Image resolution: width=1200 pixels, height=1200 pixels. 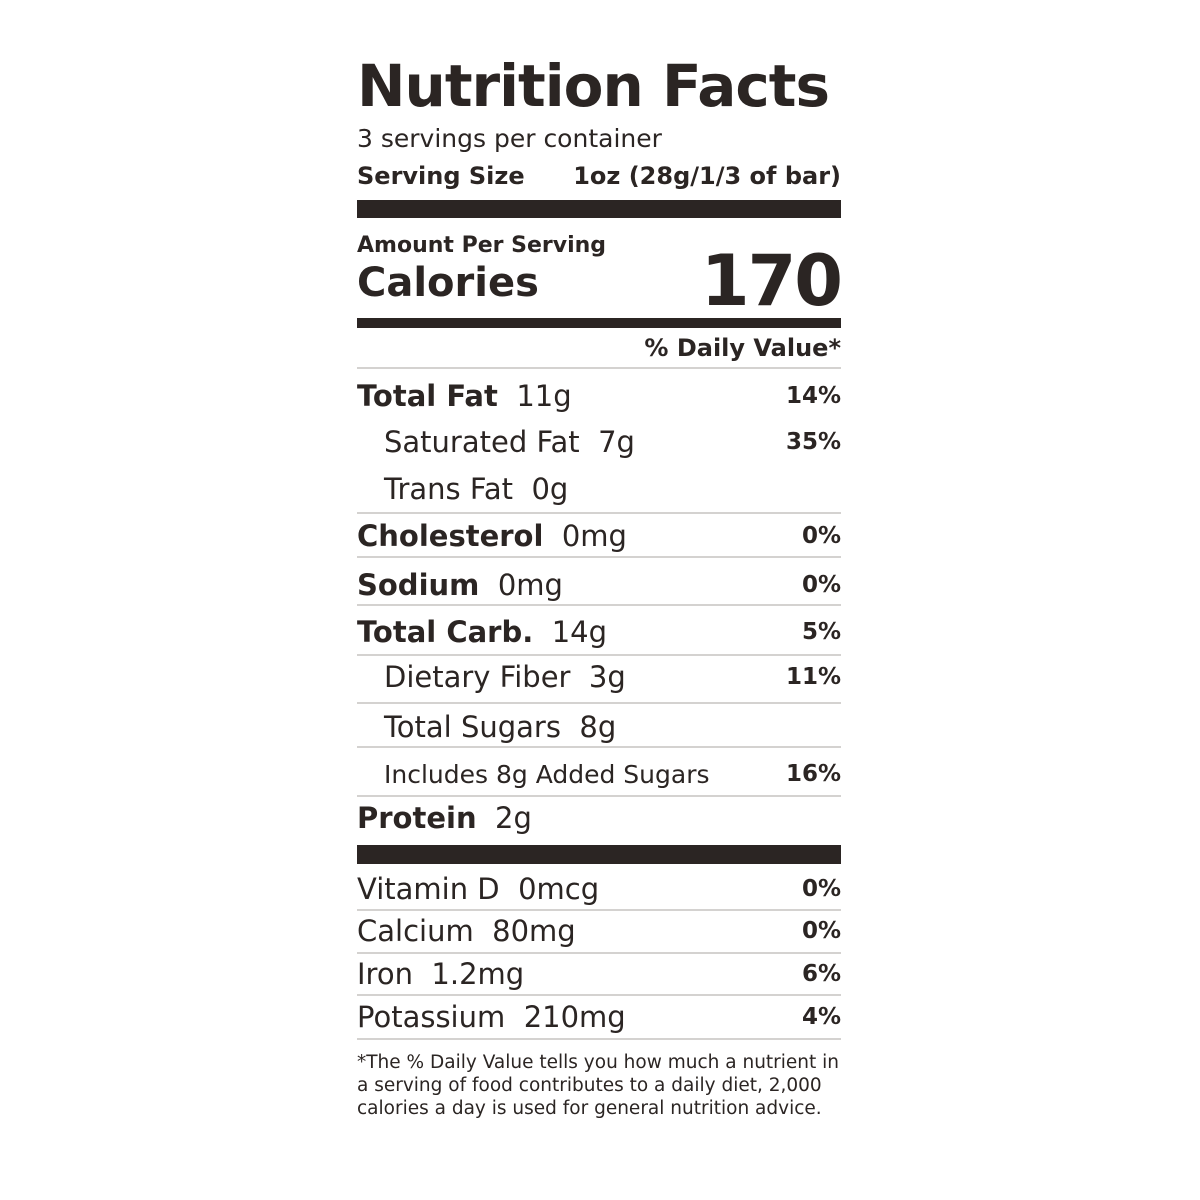 I want to click on serving-size-value: 1oz (28g/1/3 of bar), so click(x=707, y=176).